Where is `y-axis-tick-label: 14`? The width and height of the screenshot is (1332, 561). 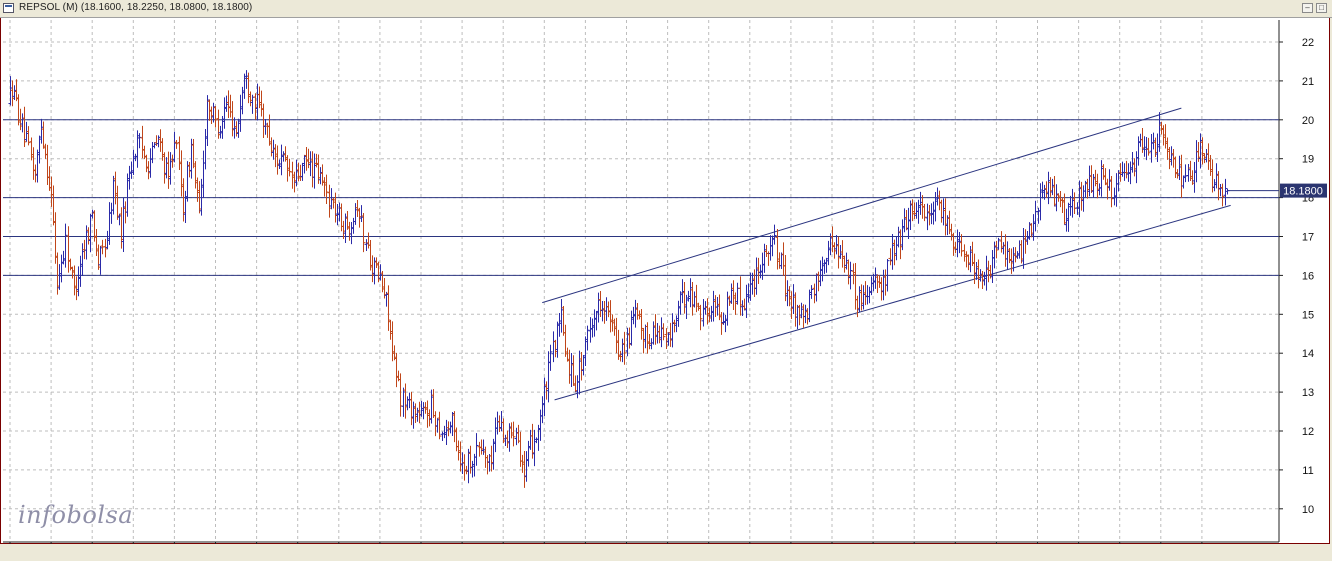 y-axis-tick-label: 14 is located at coordinates (1308, 354).